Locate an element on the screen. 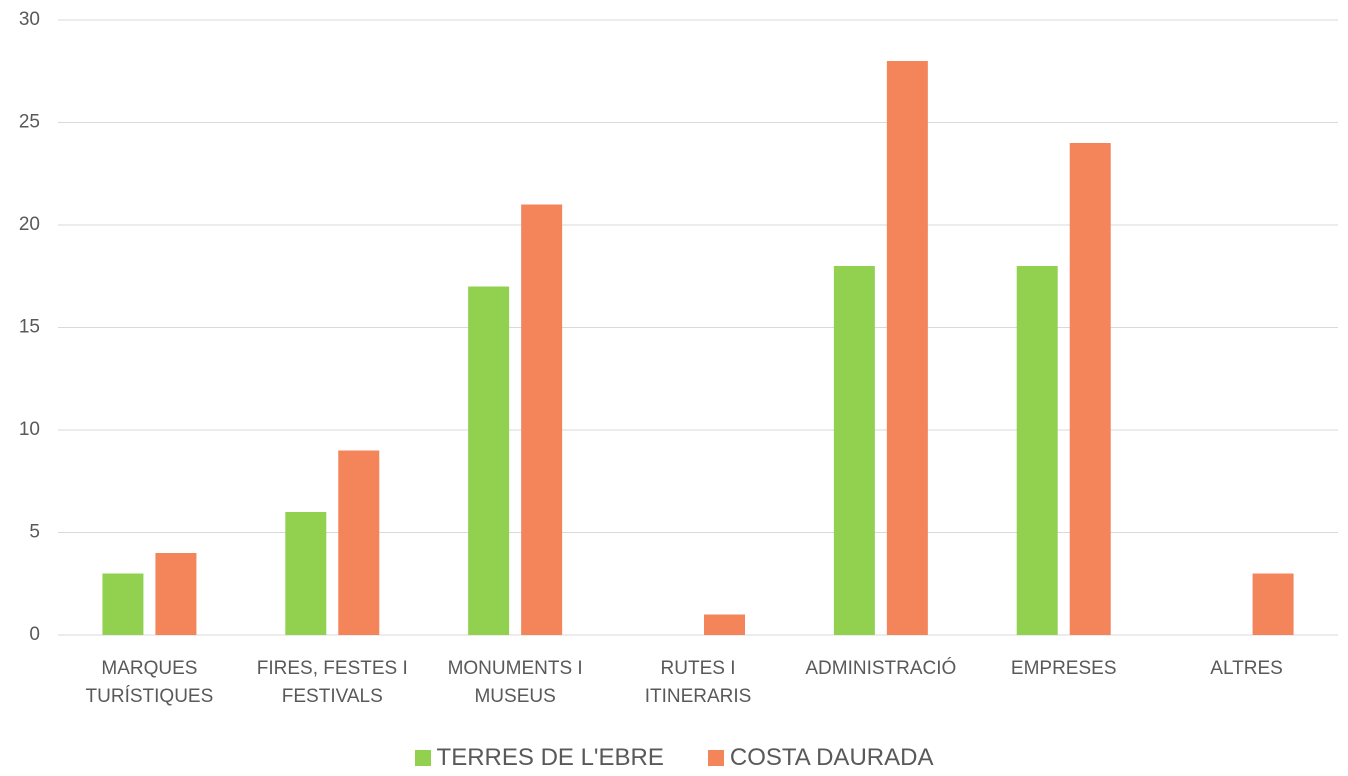 This screenshot has width=1348, height=776. legend-item: COSTA DAURADA is located at coordinates (820, 758).